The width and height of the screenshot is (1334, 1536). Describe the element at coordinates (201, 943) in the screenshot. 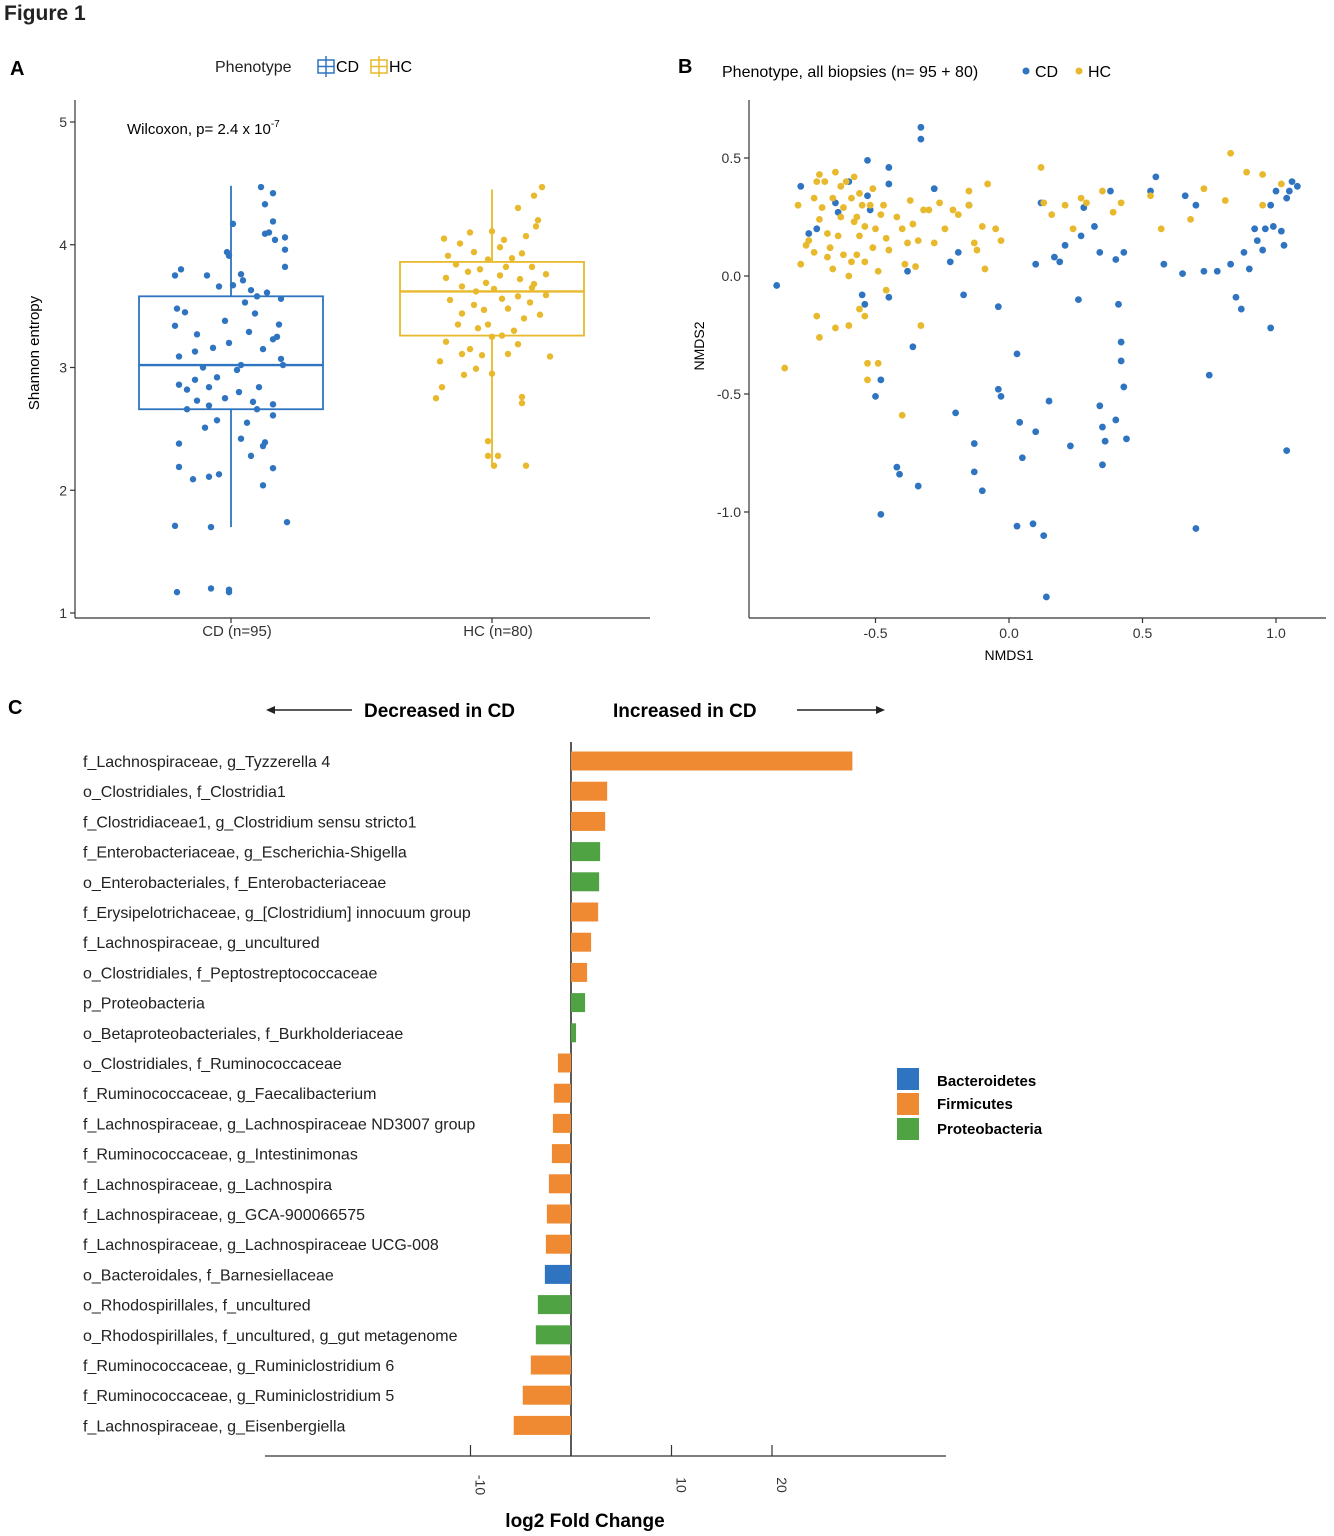

I see `bar-label: f_Lachnospiraceae, g_uncultured` at that location.